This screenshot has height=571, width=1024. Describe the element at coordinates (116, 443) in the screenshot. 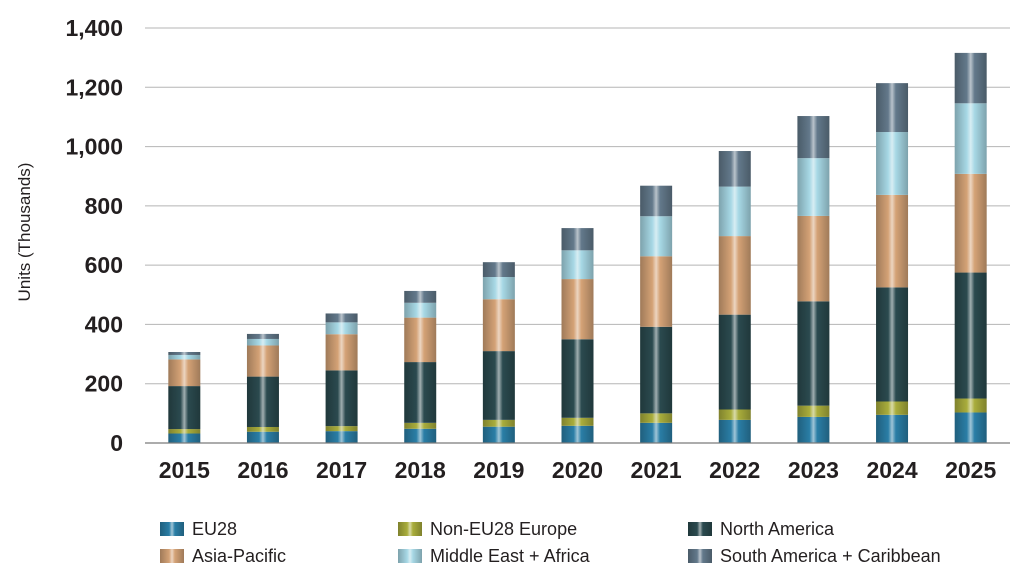

I see `y-tick-label: 0` at that location.